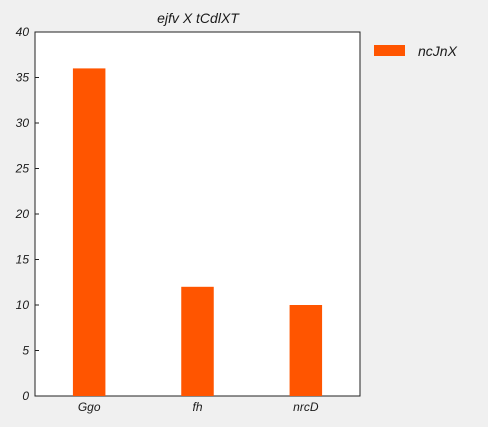  I want to click on x-tick-label: fh, so click(197, 407).